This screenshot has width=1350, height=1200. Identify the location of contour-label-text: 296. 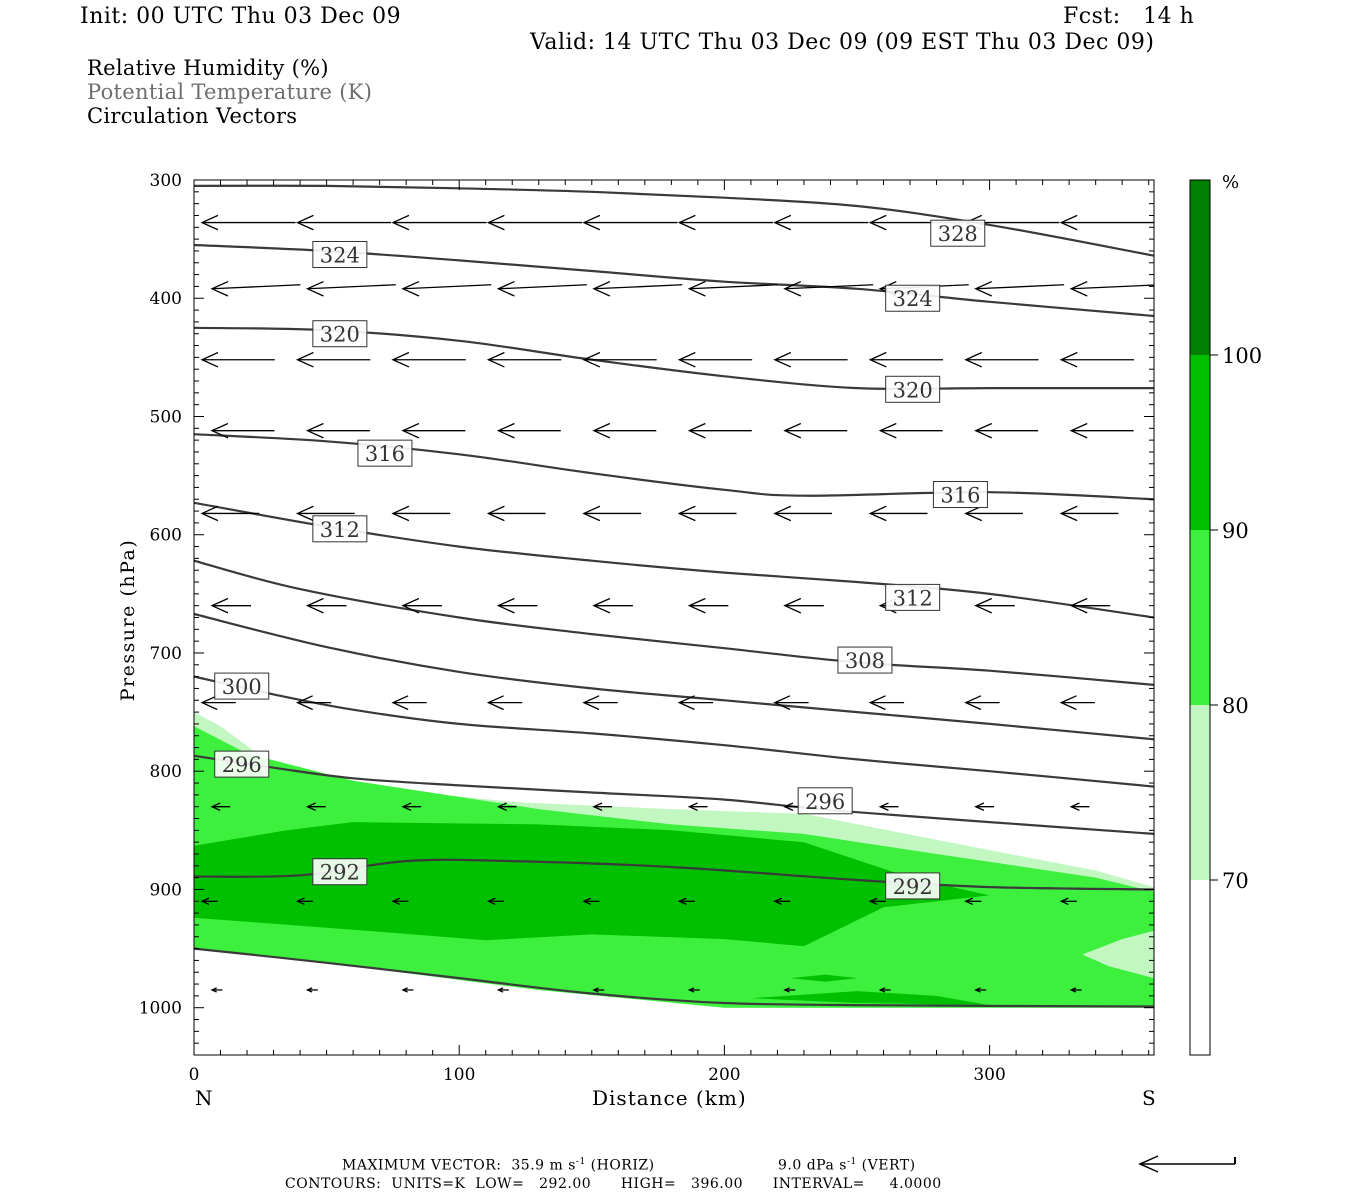
(825, 802).